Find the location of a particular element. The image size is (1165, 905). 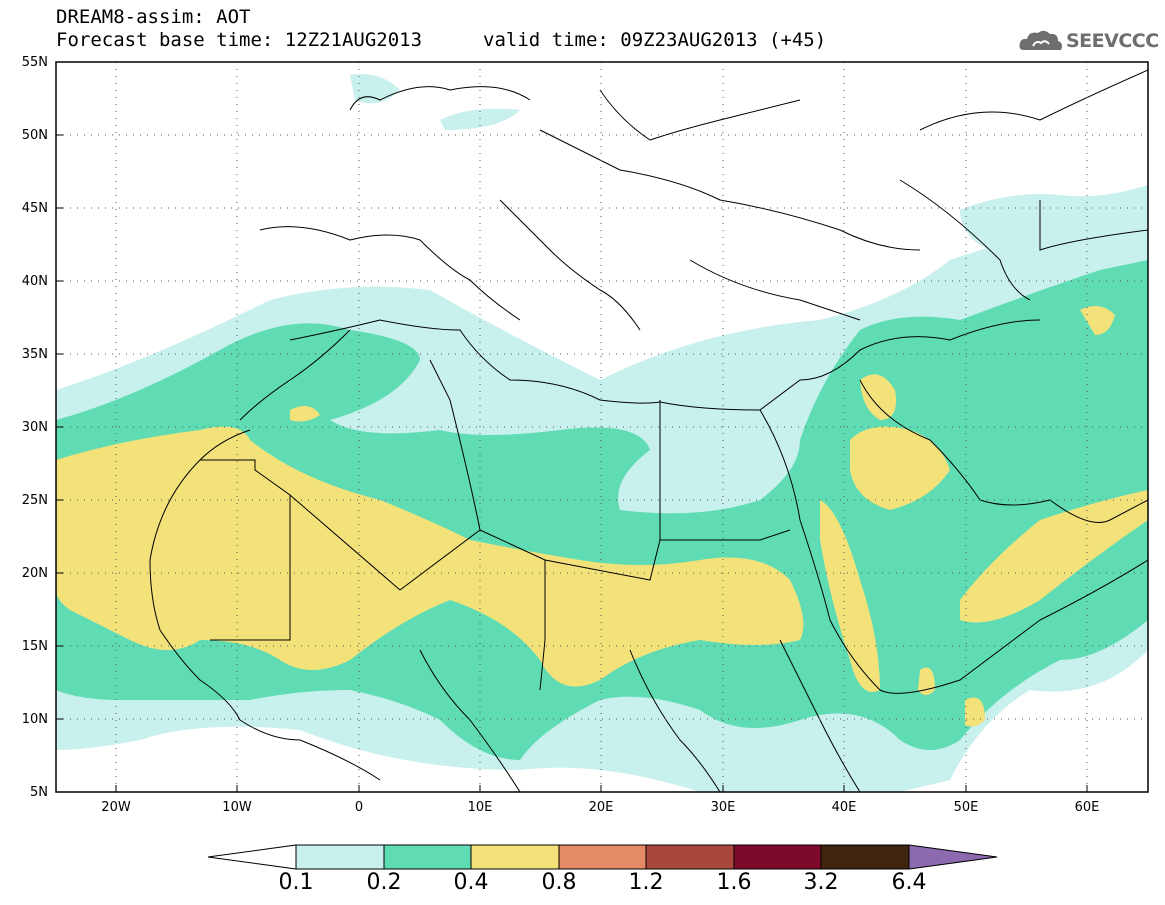

lat-label: 55N is located at coordinates (34, 62).